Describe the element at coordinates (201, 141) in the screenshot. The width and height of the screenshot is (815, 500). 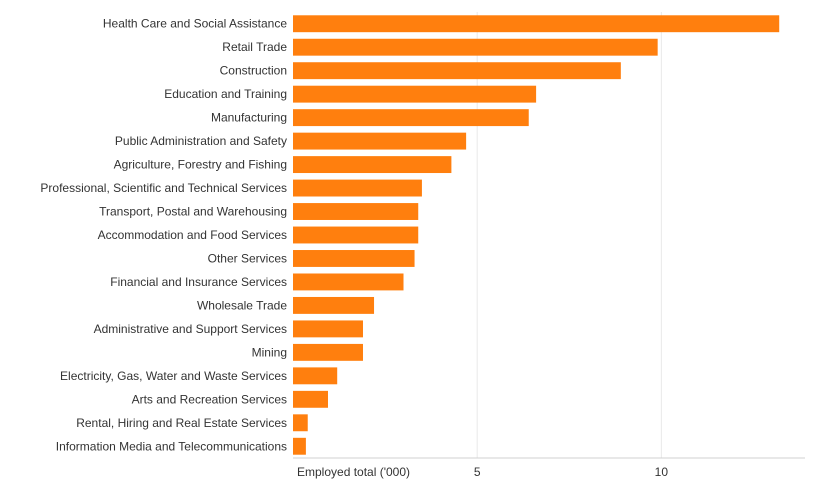
I see `category-label: Public Administration and Safety` at that location.